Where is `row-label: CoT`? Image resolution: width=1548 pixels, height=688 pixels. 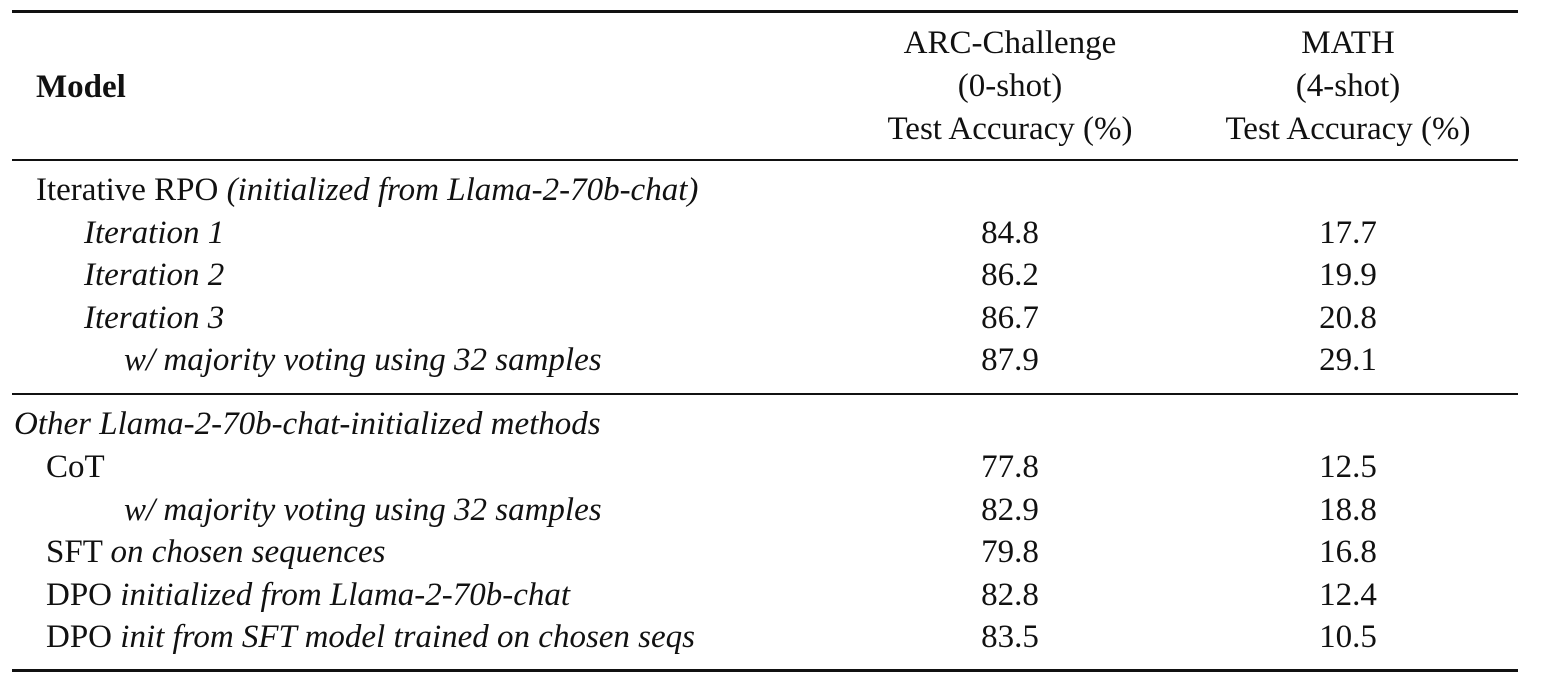
row-label: CoT is located at coordinates (75, 467).